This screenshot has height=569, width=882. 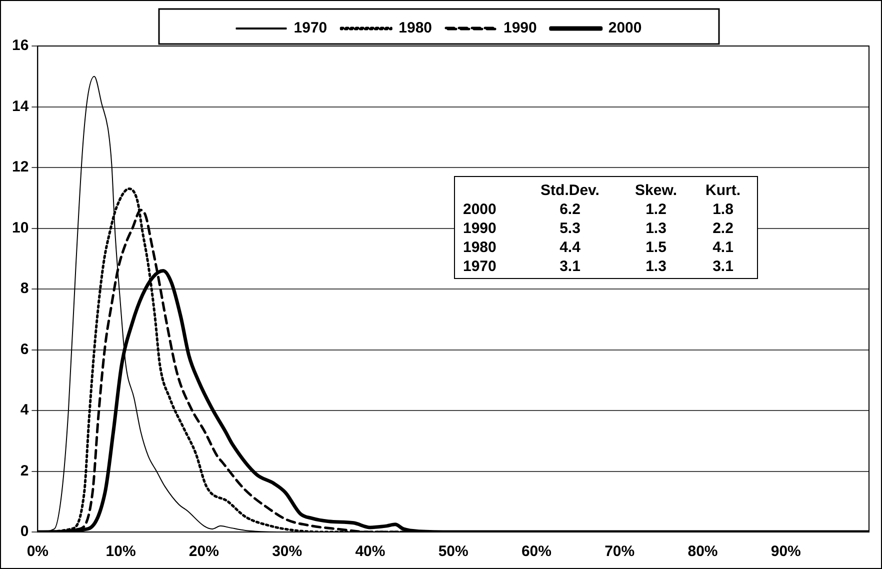 I want to click on x-tick-label: 60%, so click(x=536, y=551).